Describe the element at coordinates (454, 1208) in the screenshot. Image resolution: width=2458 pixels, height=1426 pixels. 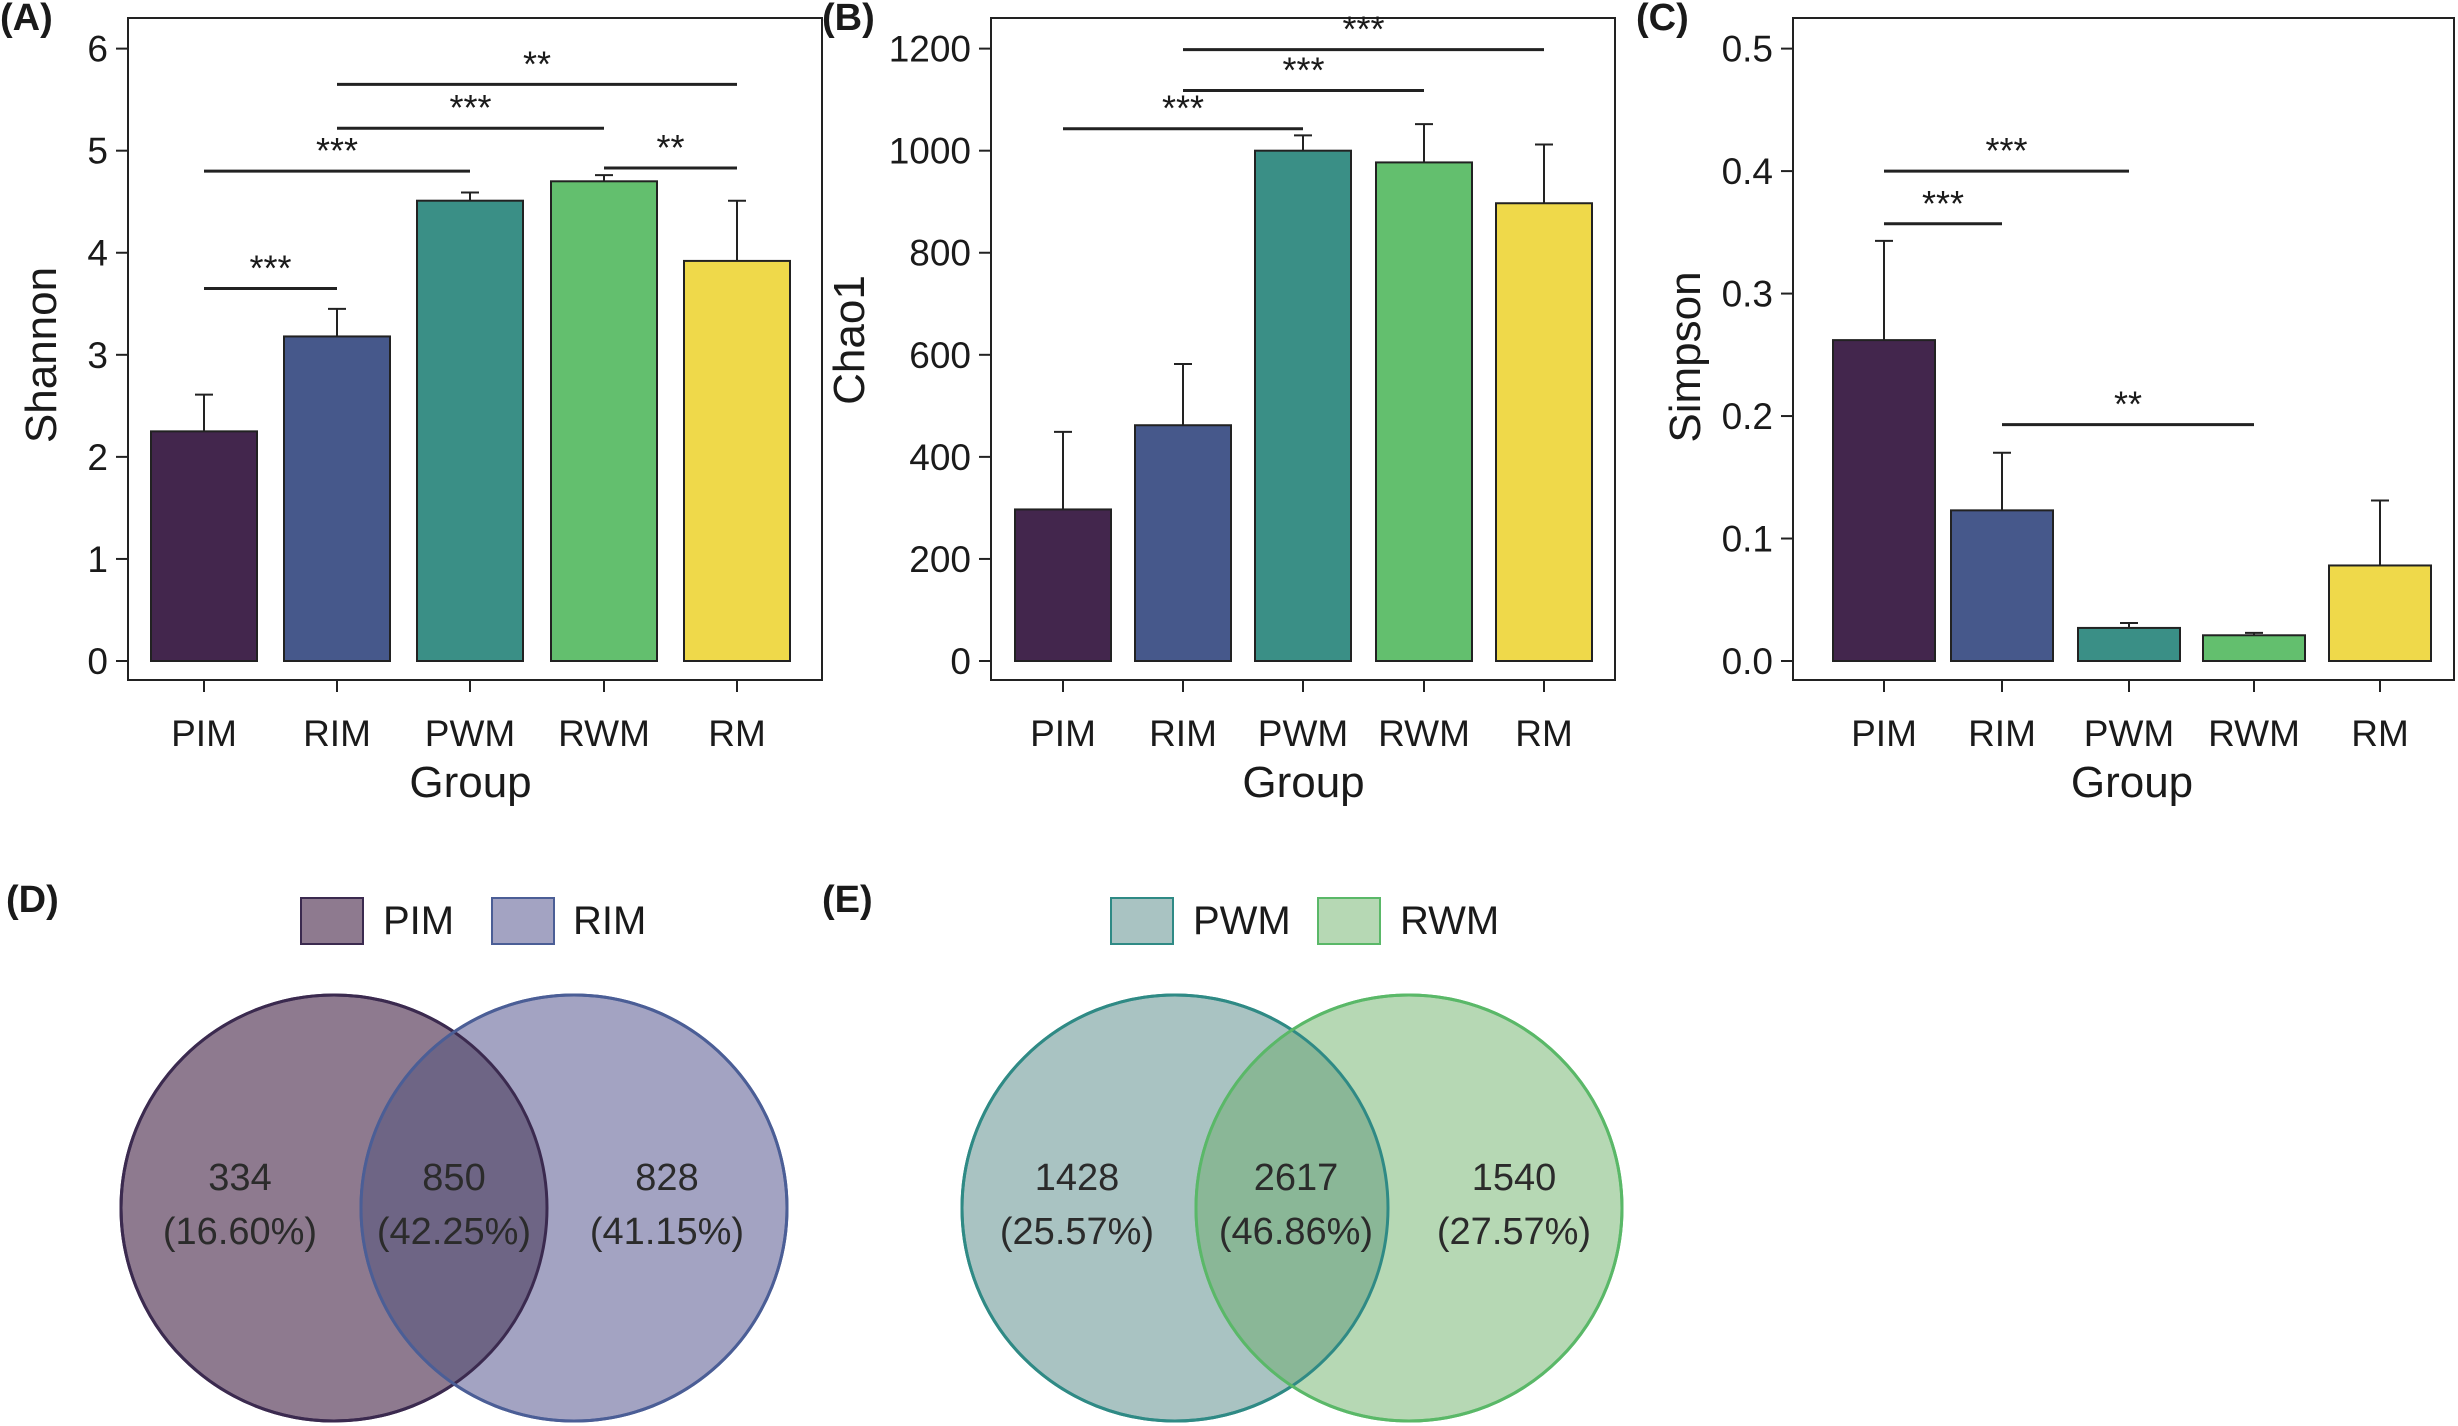
I see `venn-overlap-pim-rim` at that location.